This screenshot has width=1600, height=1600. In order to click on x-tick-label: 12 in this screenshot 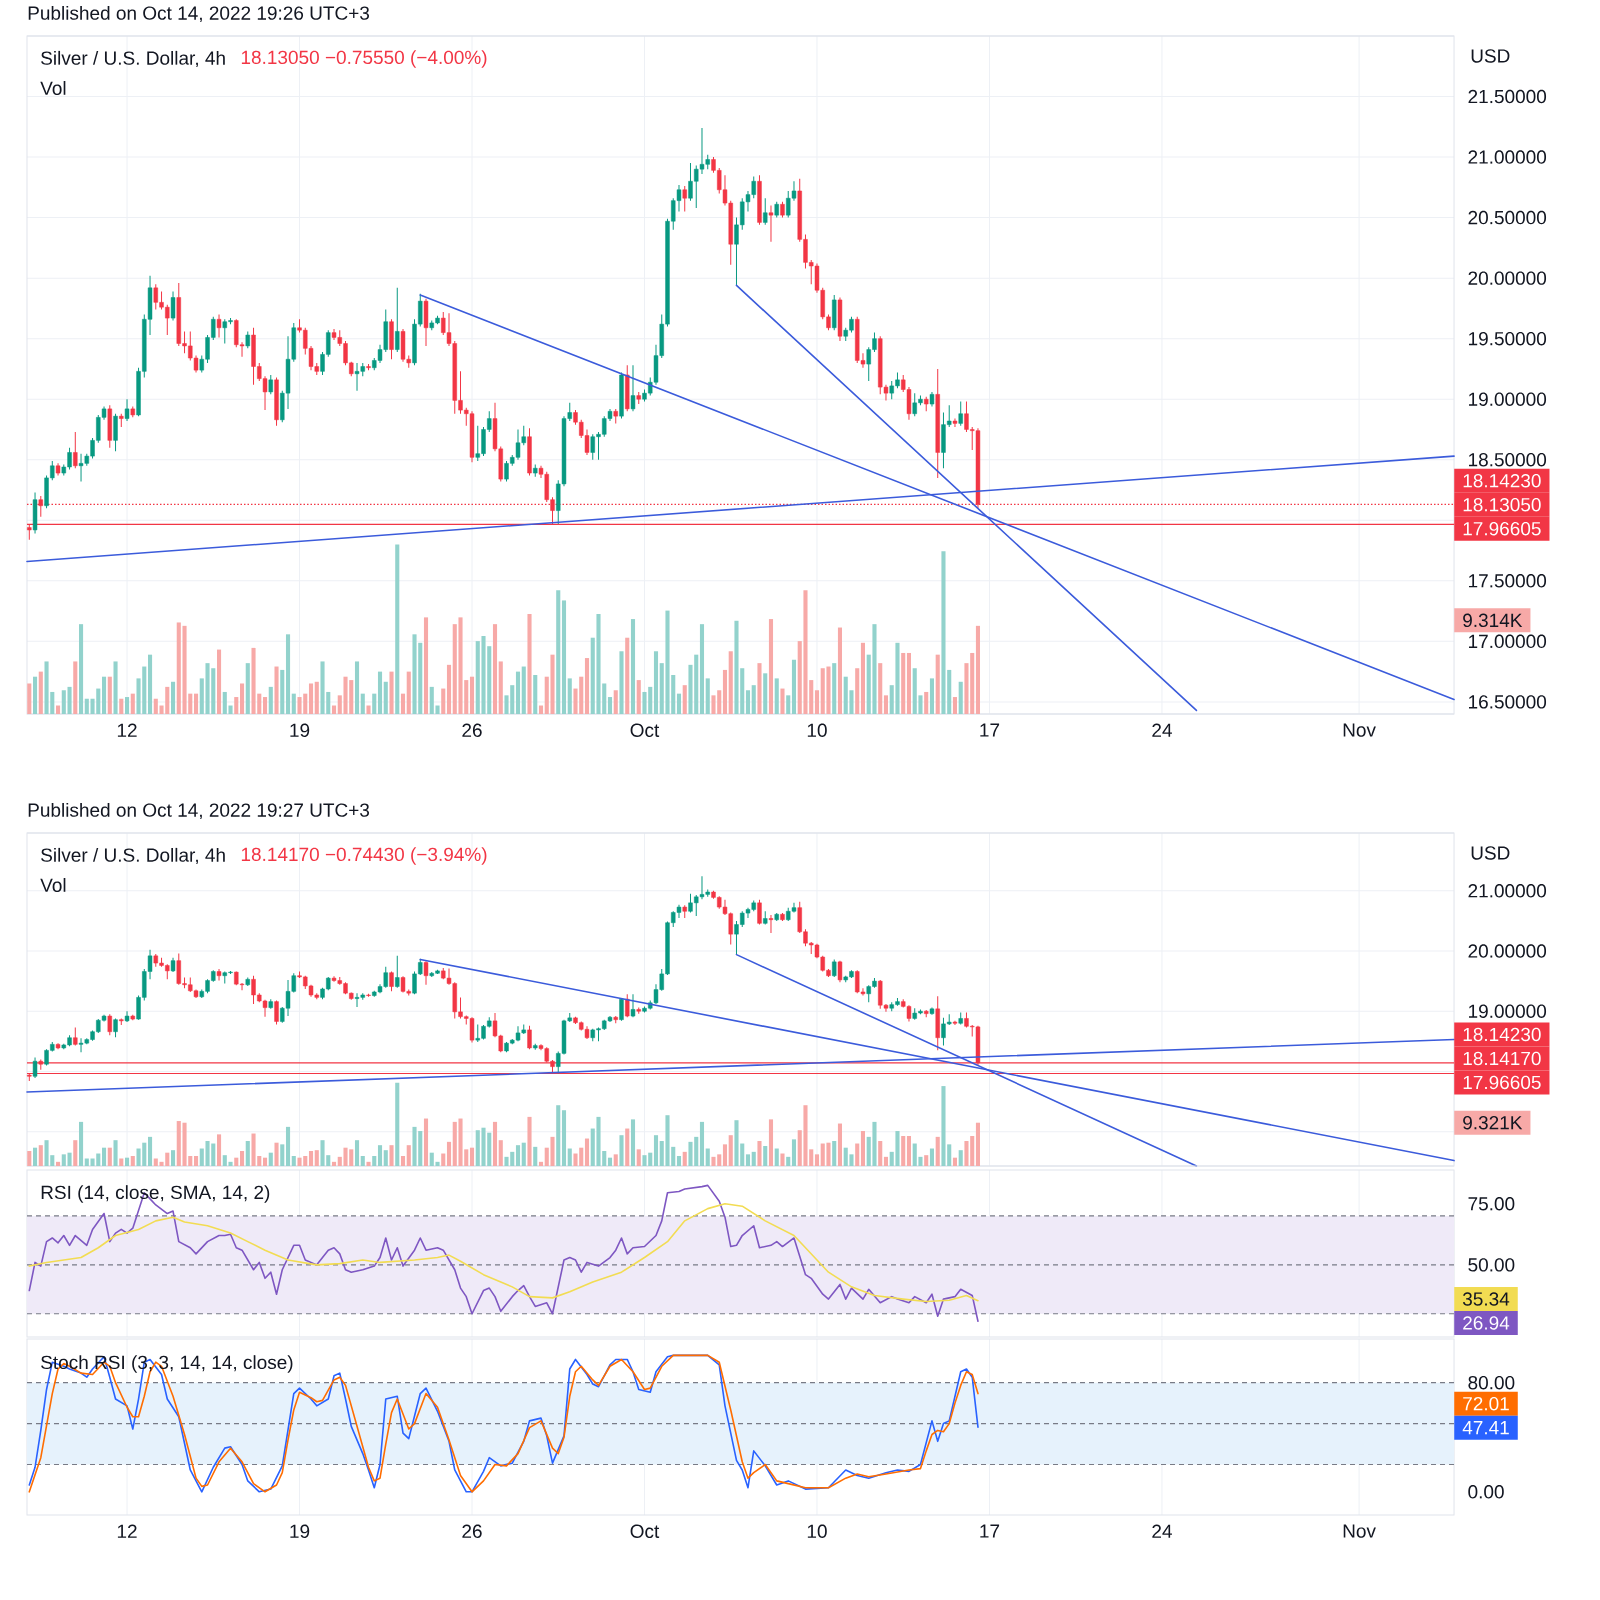, I will do `click(127, 730)`.